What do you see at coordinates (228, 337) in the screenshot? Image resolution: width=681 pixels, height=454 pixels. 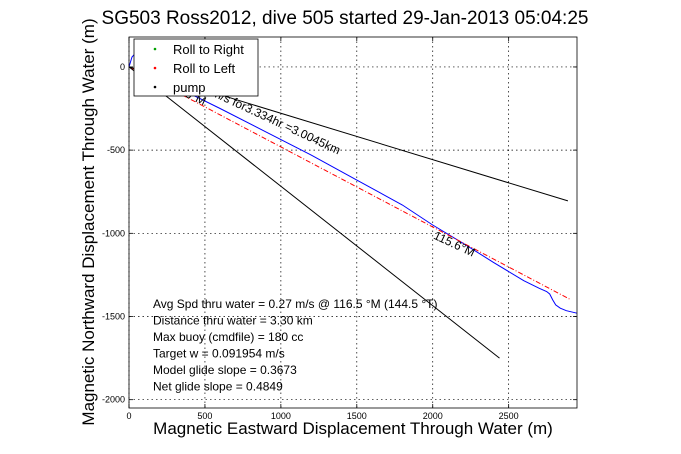 I see `stat-line: Max buoy (cmdfile) = 180 cc` at bounding box center [228, 337].